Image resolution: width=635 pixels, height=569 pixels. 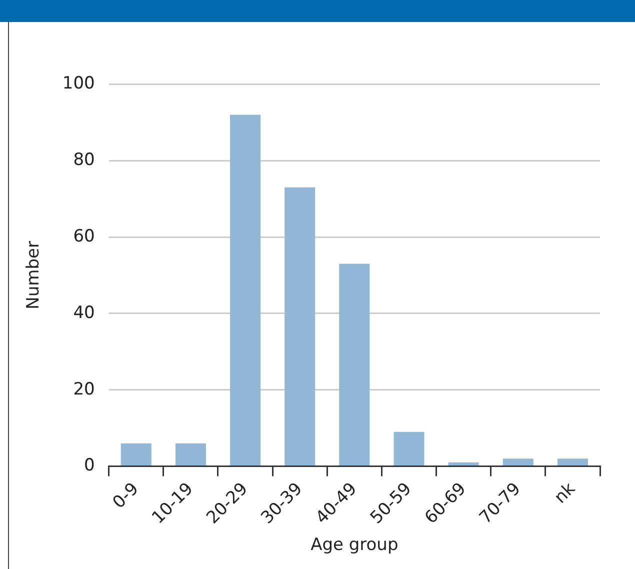 What do you see at coordinates (84, 389) in the screenshot?
I see `y-tick-label: 20` at bounding box center [84, 389].